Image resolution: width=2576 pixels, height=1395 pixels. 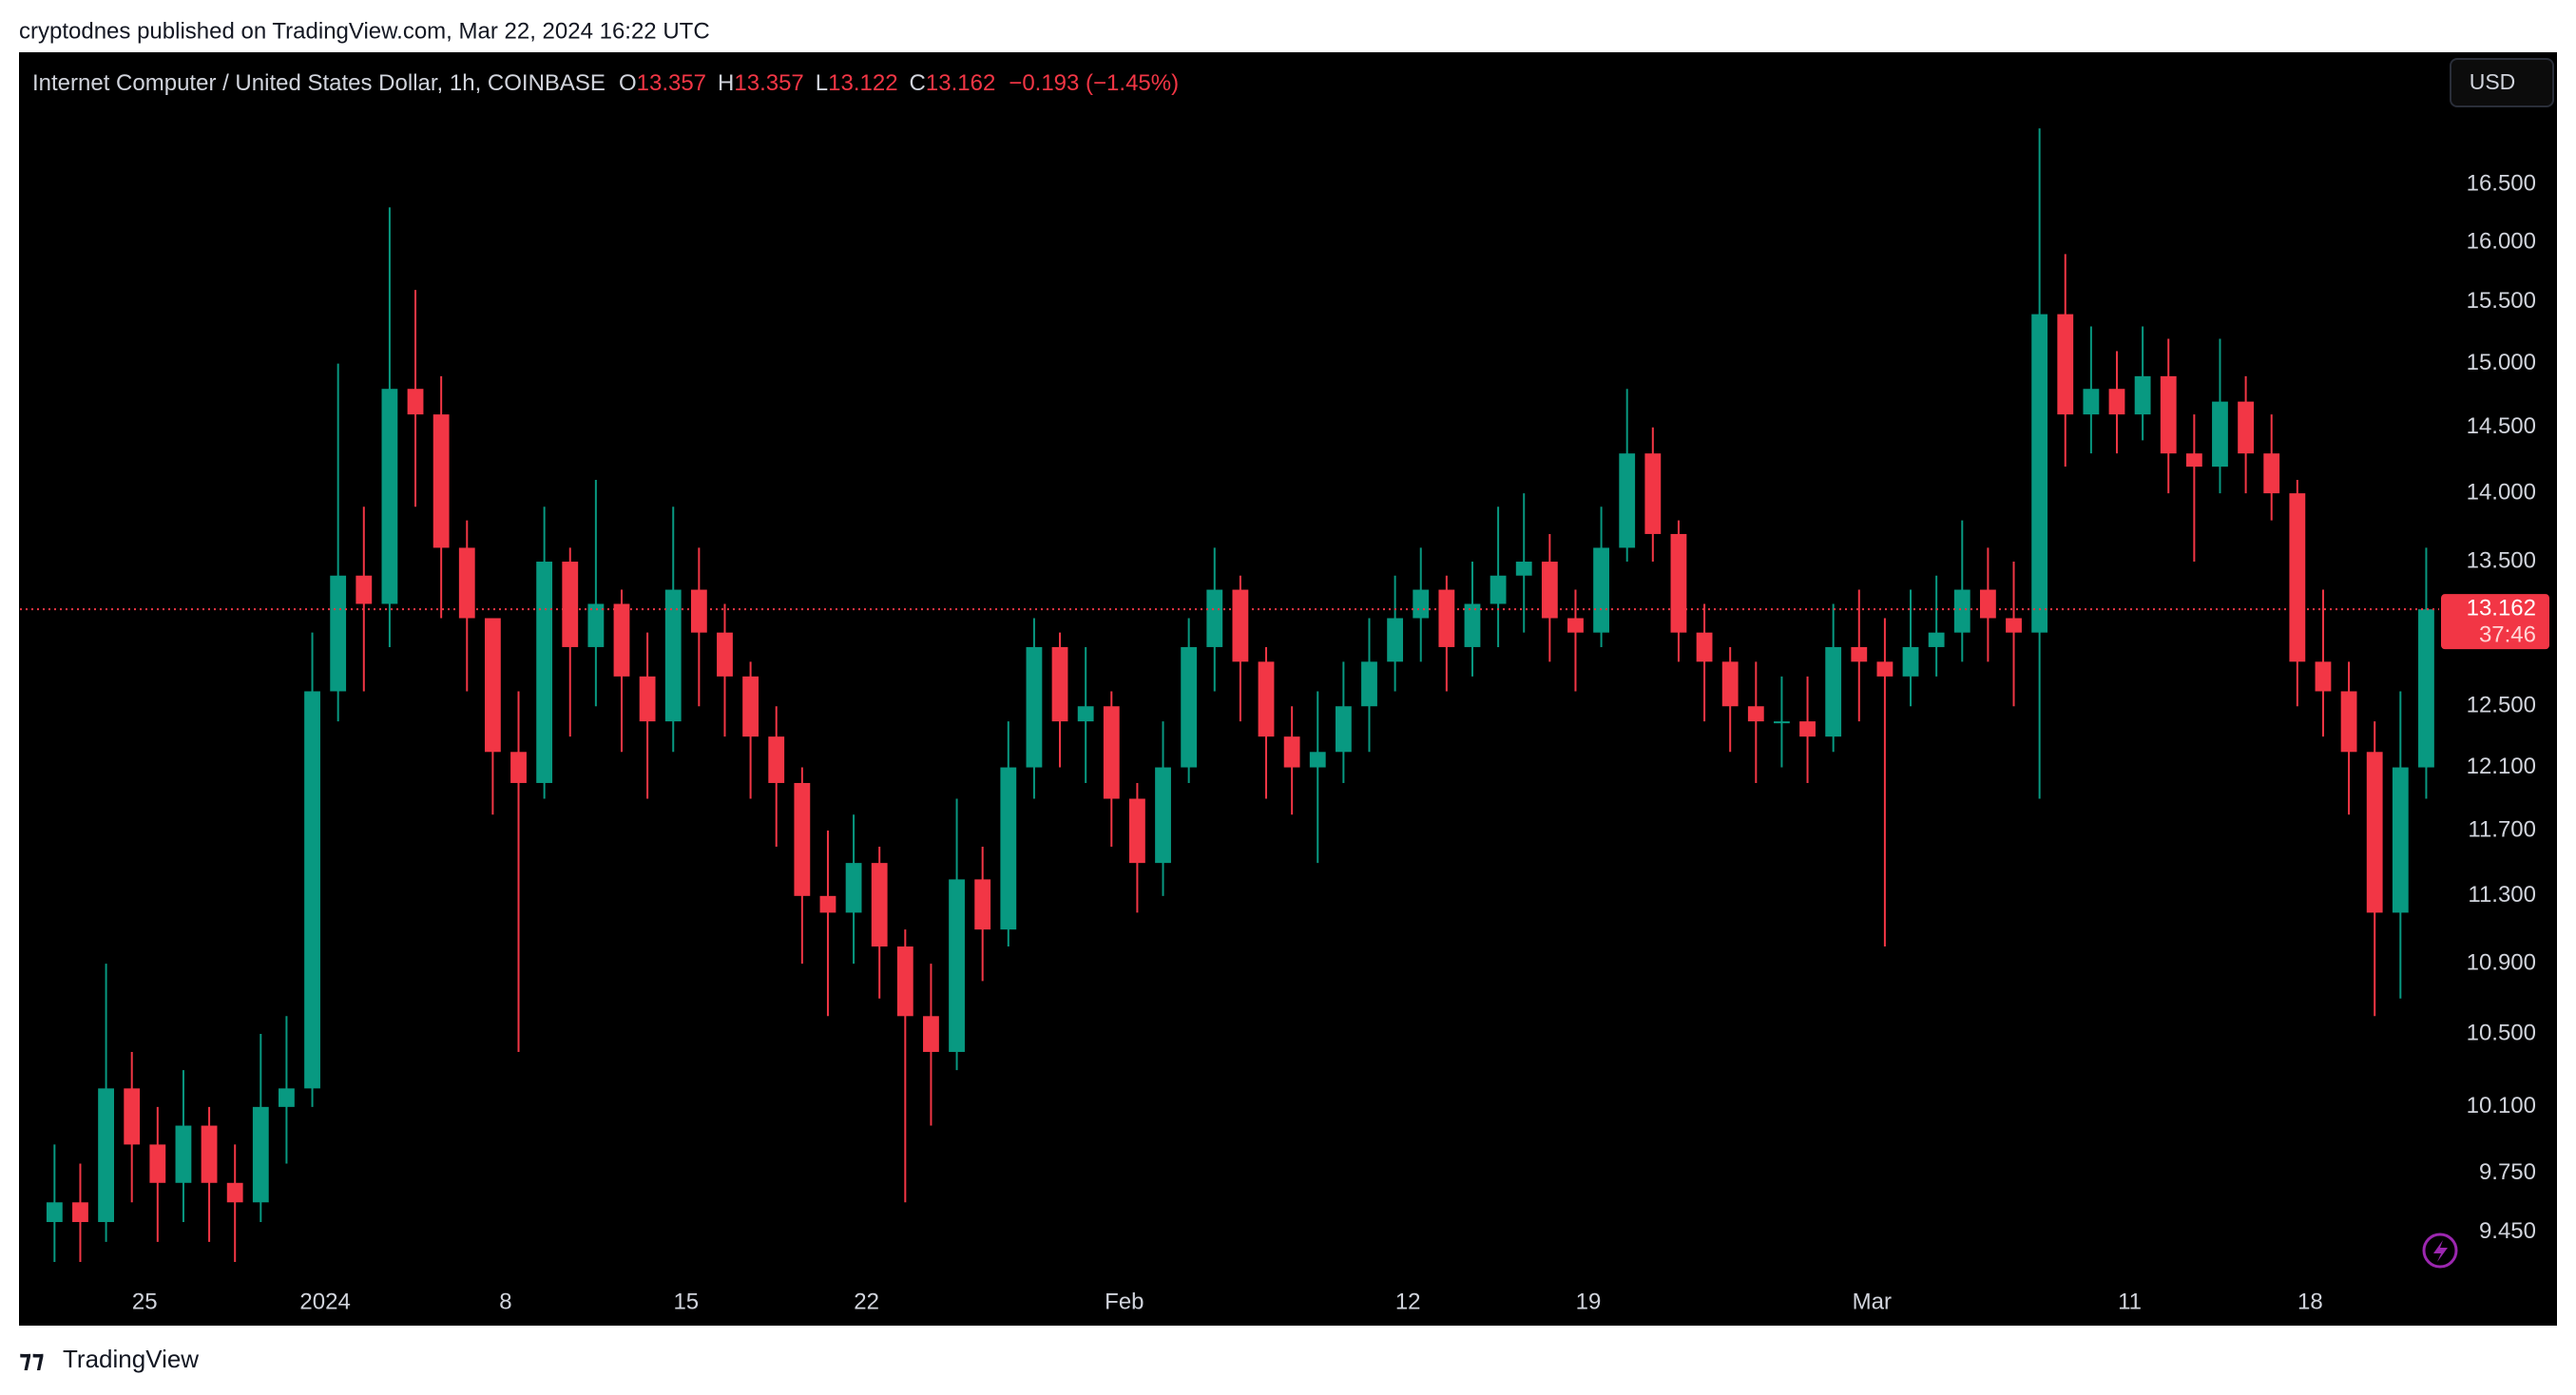 I want to click on y-tick-label: 9.450, so click(x=2507, y=1231).